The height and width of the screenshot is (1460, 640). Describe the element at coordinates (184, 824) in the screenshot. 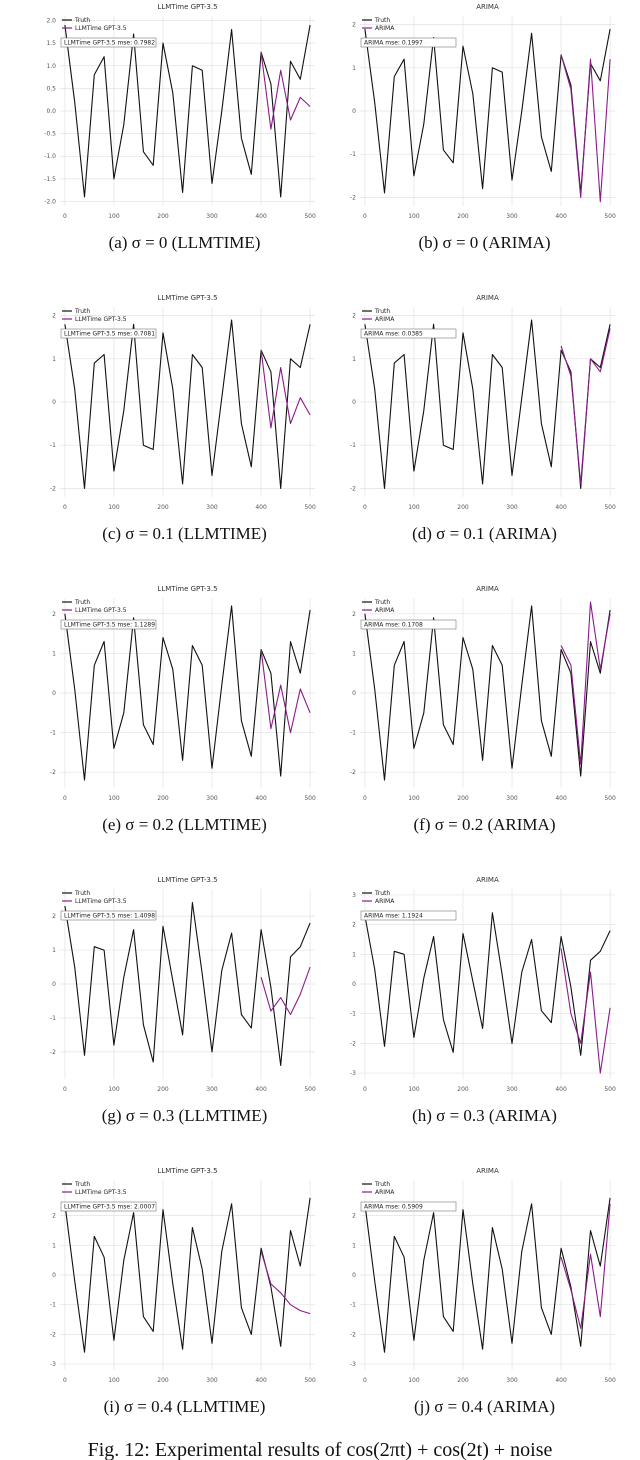

I see `subcaption: (e) σ = 0.2 (LLMTIME)` at that location.